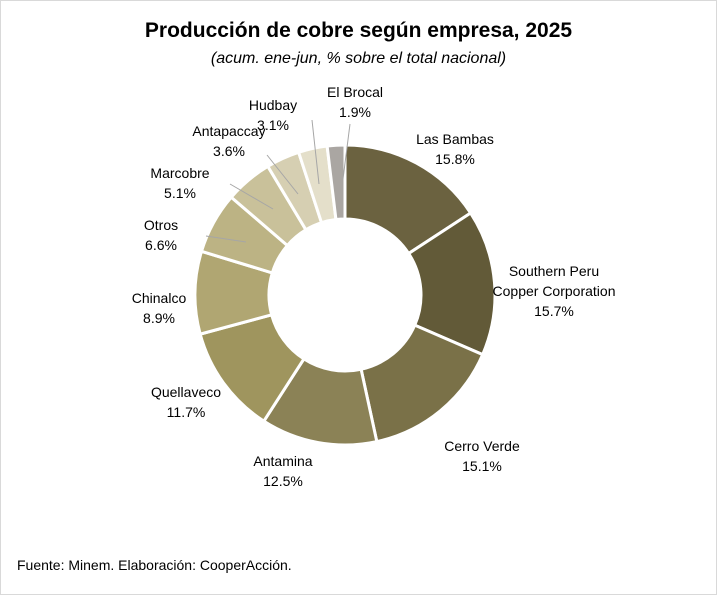 This screenshot has width=717, height=595. Describe the element at coordinates (554, 311) in the screenshot. I see `slice-value-label: 15.7%` at that location.